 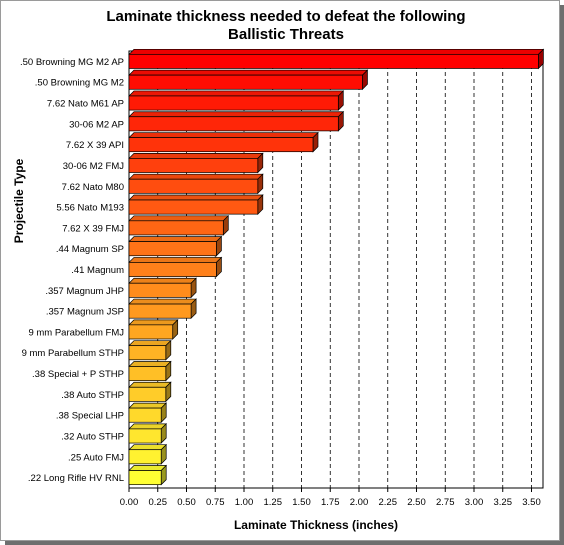 What do you see at coordinates (92, 436) in the screenshot?
I see `category-label: .32 Auto STHP` at bounding box center [92, 436].